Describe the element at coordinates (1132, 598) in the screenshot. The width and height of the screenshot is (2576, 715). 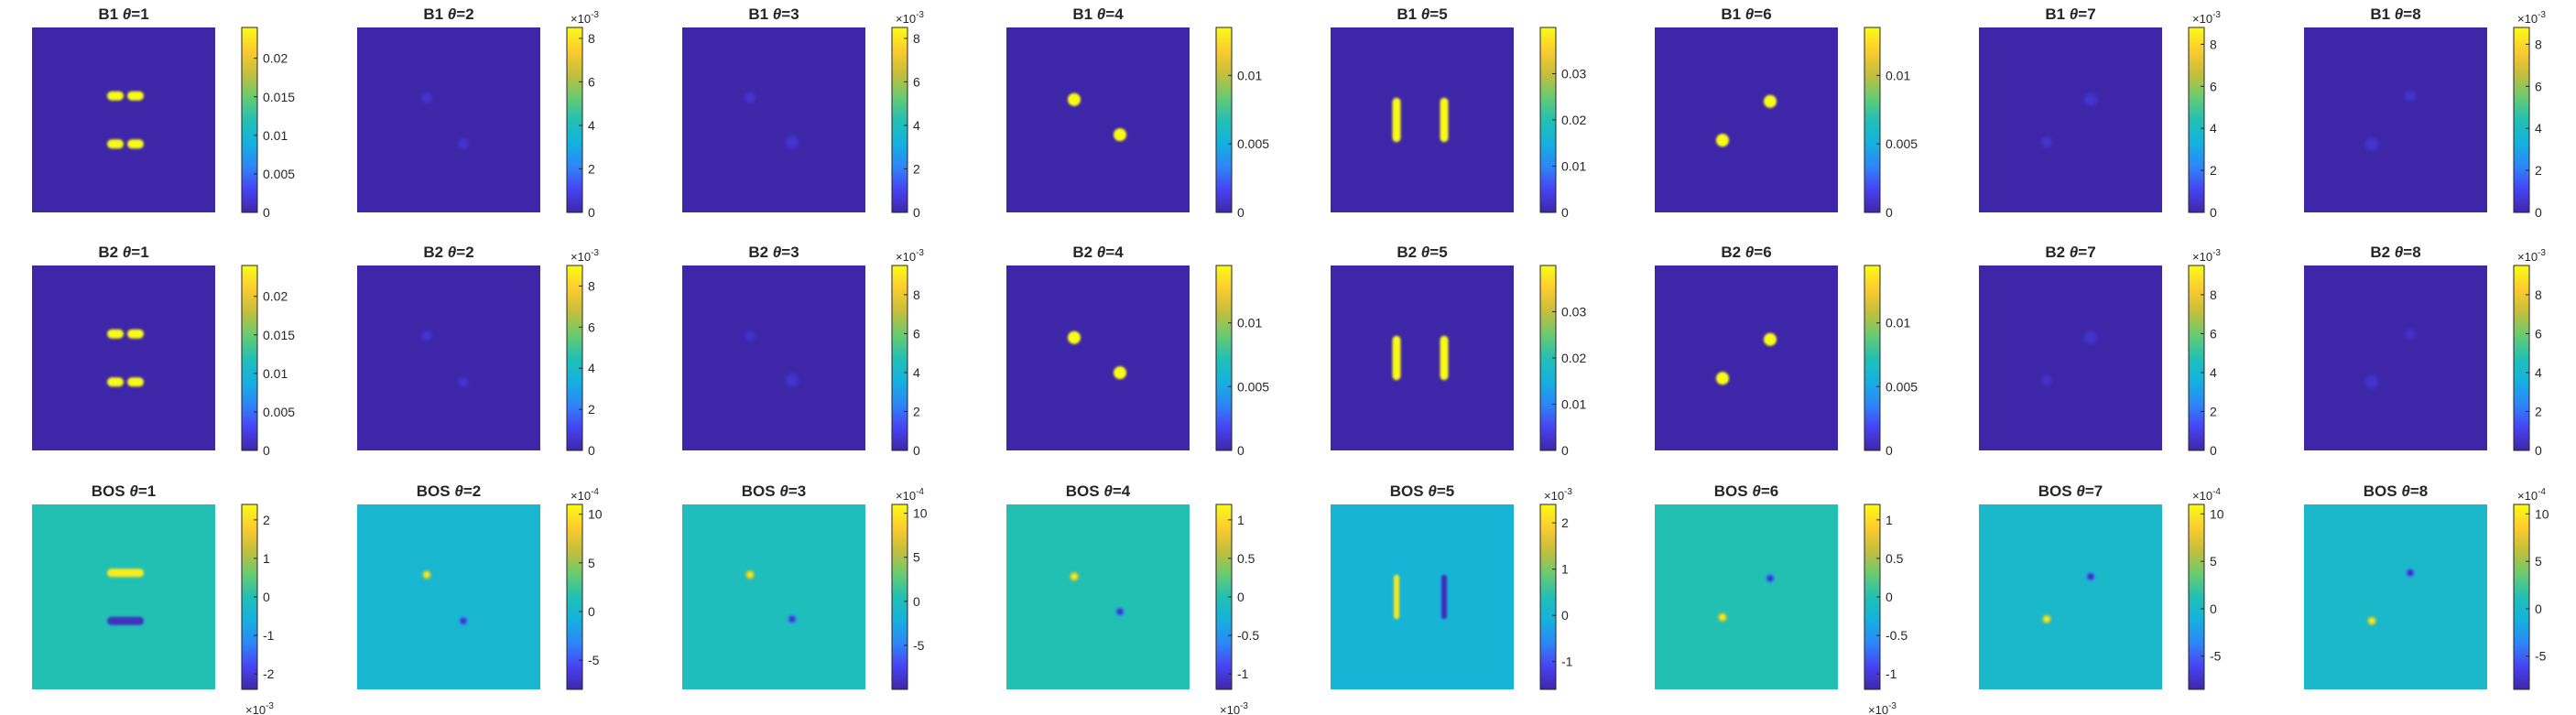
I see `subplot-bos-4: BOS θ=4 -1 -0.5 0 0.5 1 ×10-3` at that location.